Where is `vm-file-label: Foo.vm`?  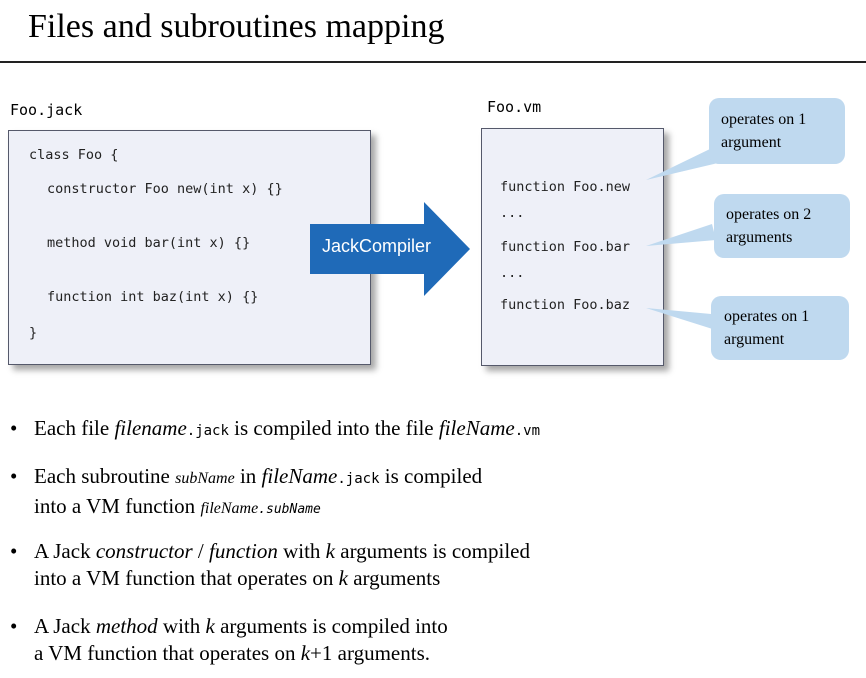 vm-file-label: Foo.vm is located at coordinates (514, 107).